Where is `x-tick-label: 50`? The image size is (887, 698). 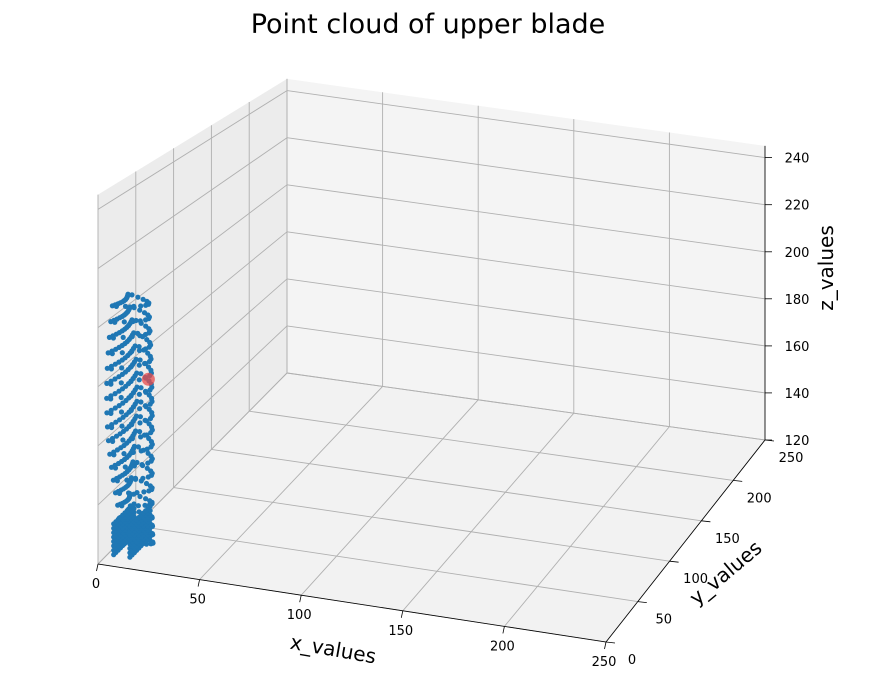 x-tick-label: 50 is located at coordinates (197, 600).